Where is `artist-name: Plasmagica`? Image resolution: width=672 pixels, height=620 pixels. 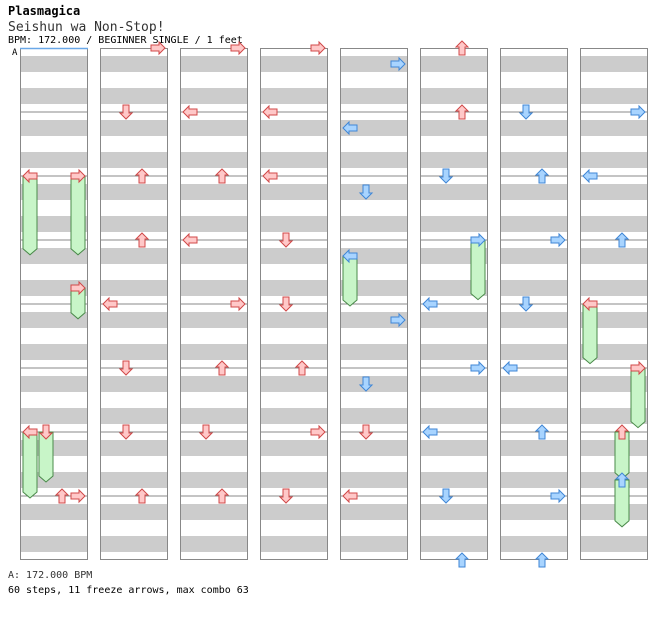 artist-name: Plasmagica is located at coordinates (44, 11).